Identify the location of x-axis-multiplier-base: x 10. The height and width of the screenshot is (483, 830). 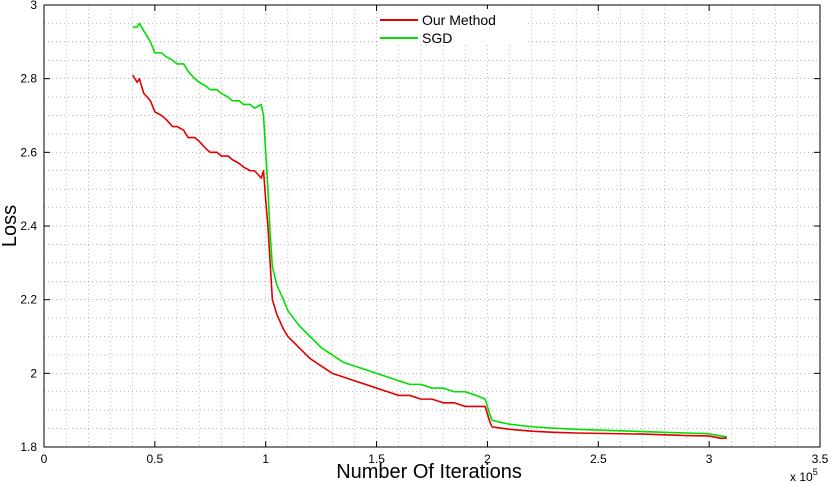
(801, 476).